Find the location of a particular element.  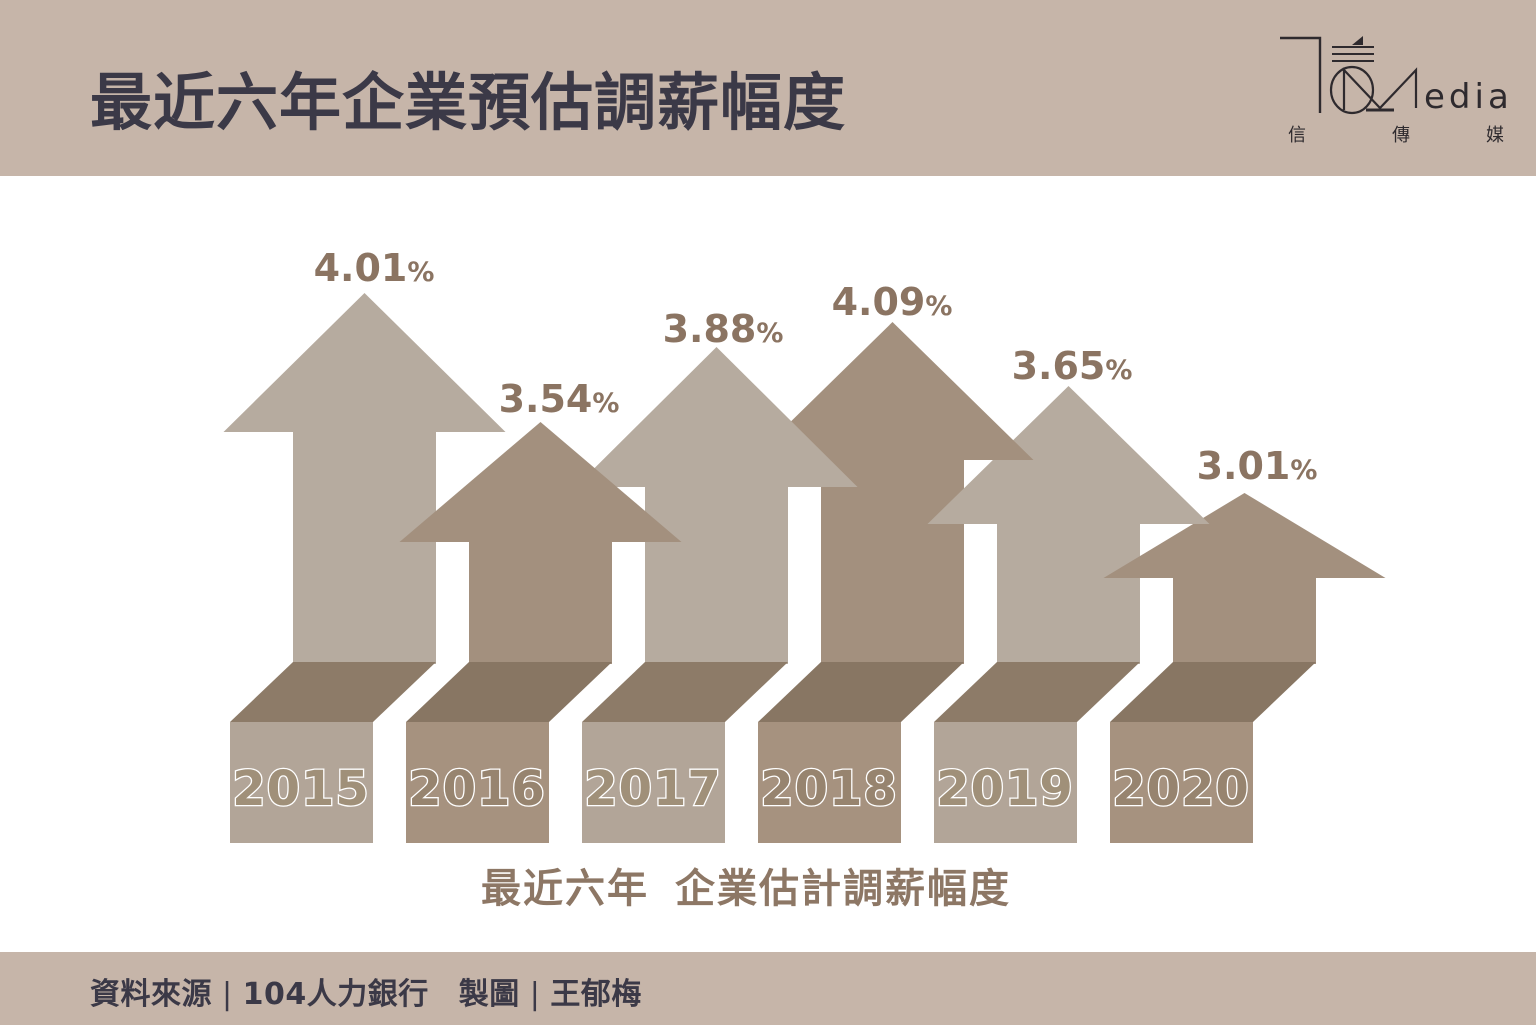

arrow-head-2017 is located at coordinates (716, 417).